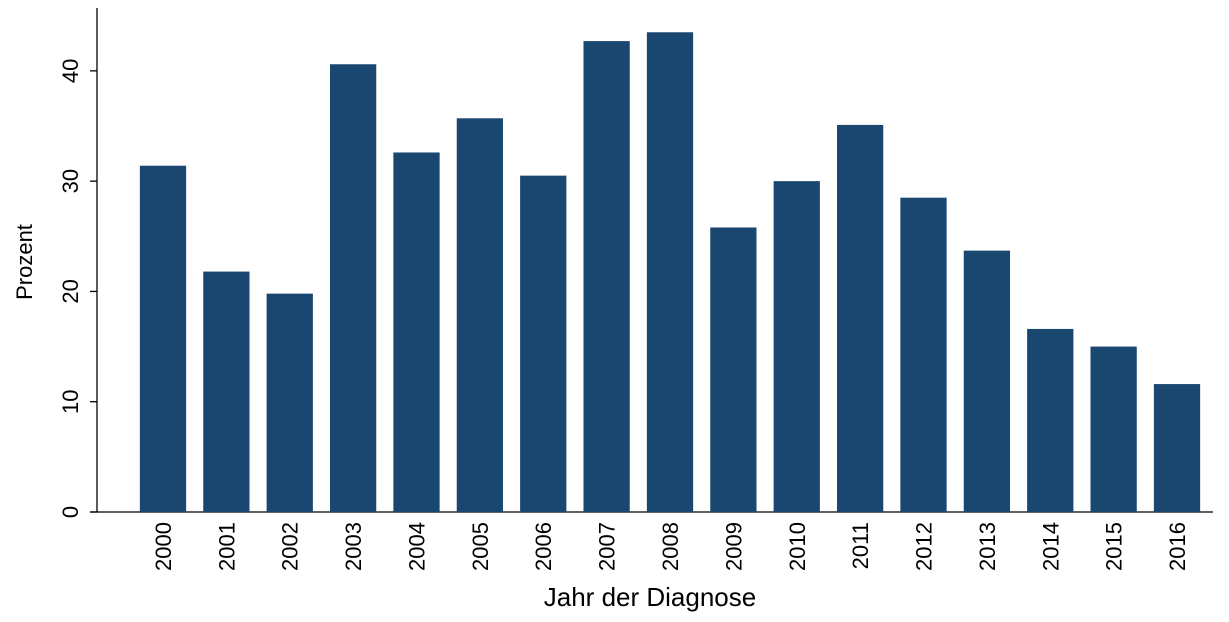 This screenshot has height=622, width=1229. What do you see at coordinates (70, 291) in the screenshot?
I see `y-tick-label: 20` at bounding box center [70, 291].